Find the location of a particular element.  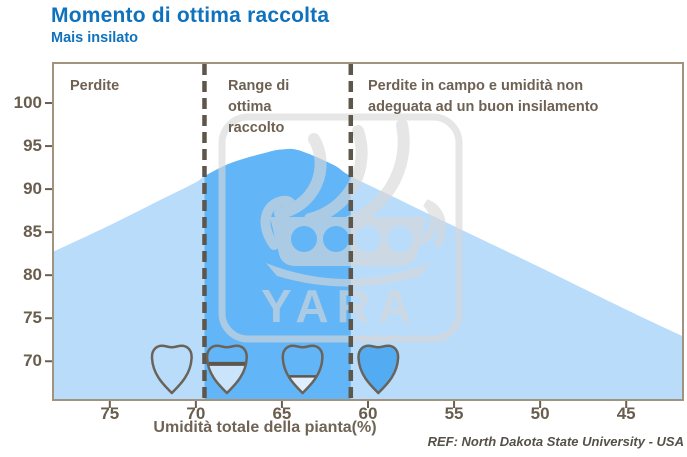

y-tick-label: 85 is located at coordinates (32, 232).